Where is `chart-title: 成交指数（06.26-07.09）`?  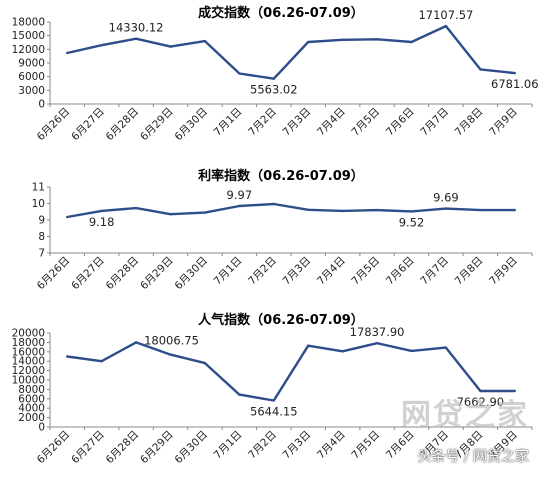 chart-title: 成交指数（06.26-07.09） is located at coordinates (281, 13).